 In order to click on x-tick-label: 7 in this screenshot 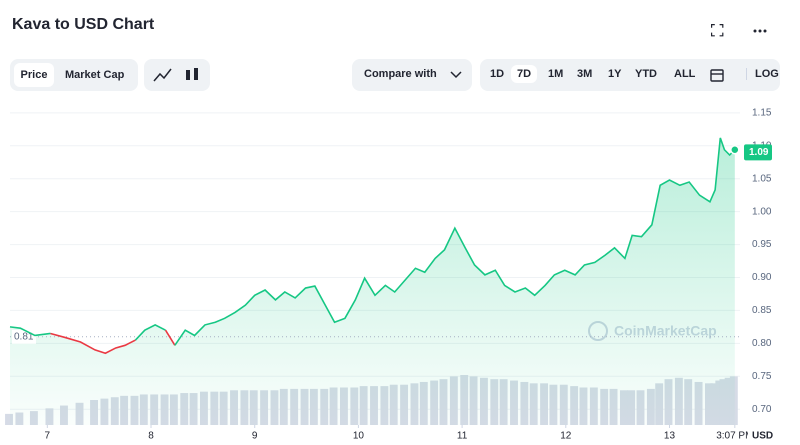, I will do `click(48, 436)`.